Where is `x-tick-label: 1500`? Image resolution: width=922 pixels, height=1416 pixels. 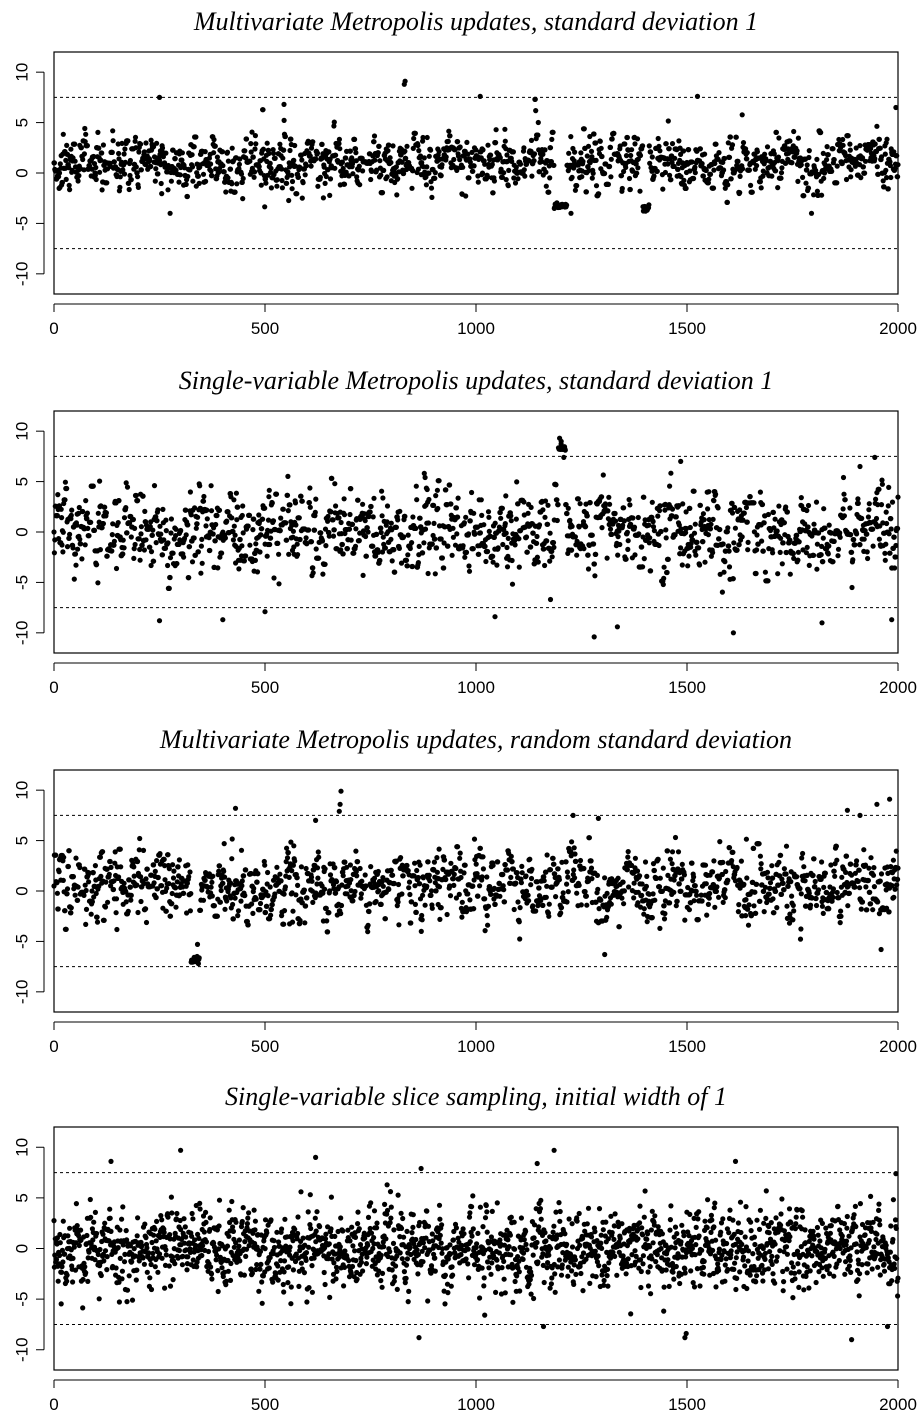
x-tick-label: 1500 is located at coordinates (687, 1046).